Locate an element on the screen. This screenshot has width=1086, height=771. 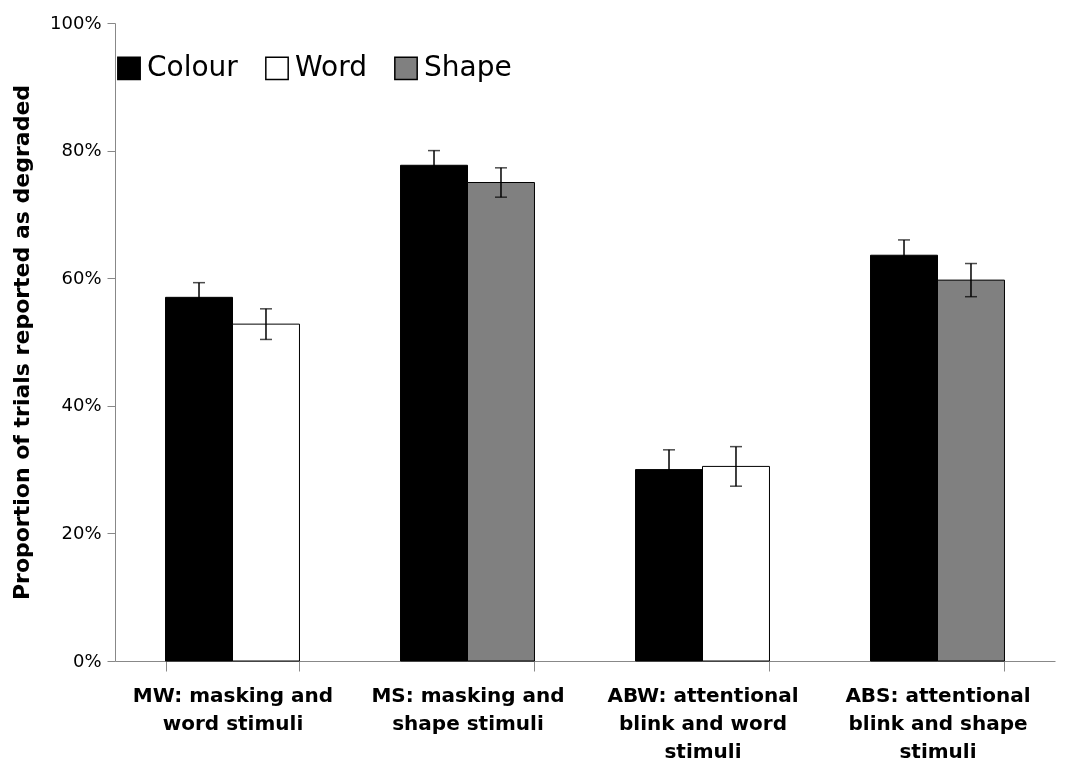
y-tick-label: 20% is located at coordinates (81, 532).